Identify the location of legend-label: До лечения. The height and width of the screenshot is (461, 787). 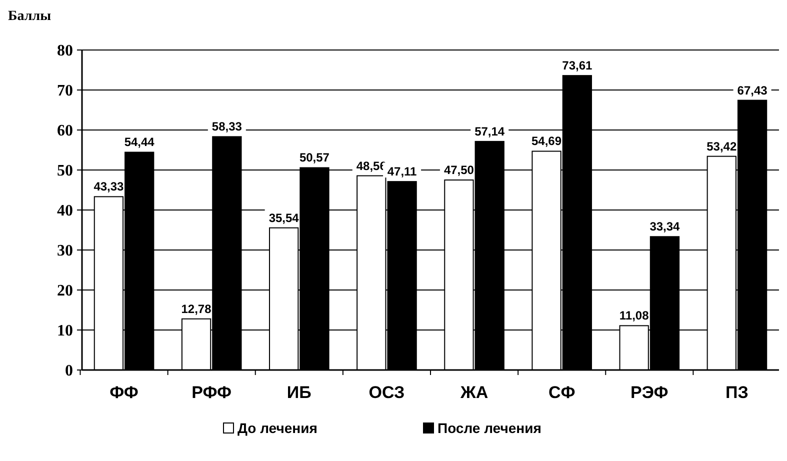
(278, 428).